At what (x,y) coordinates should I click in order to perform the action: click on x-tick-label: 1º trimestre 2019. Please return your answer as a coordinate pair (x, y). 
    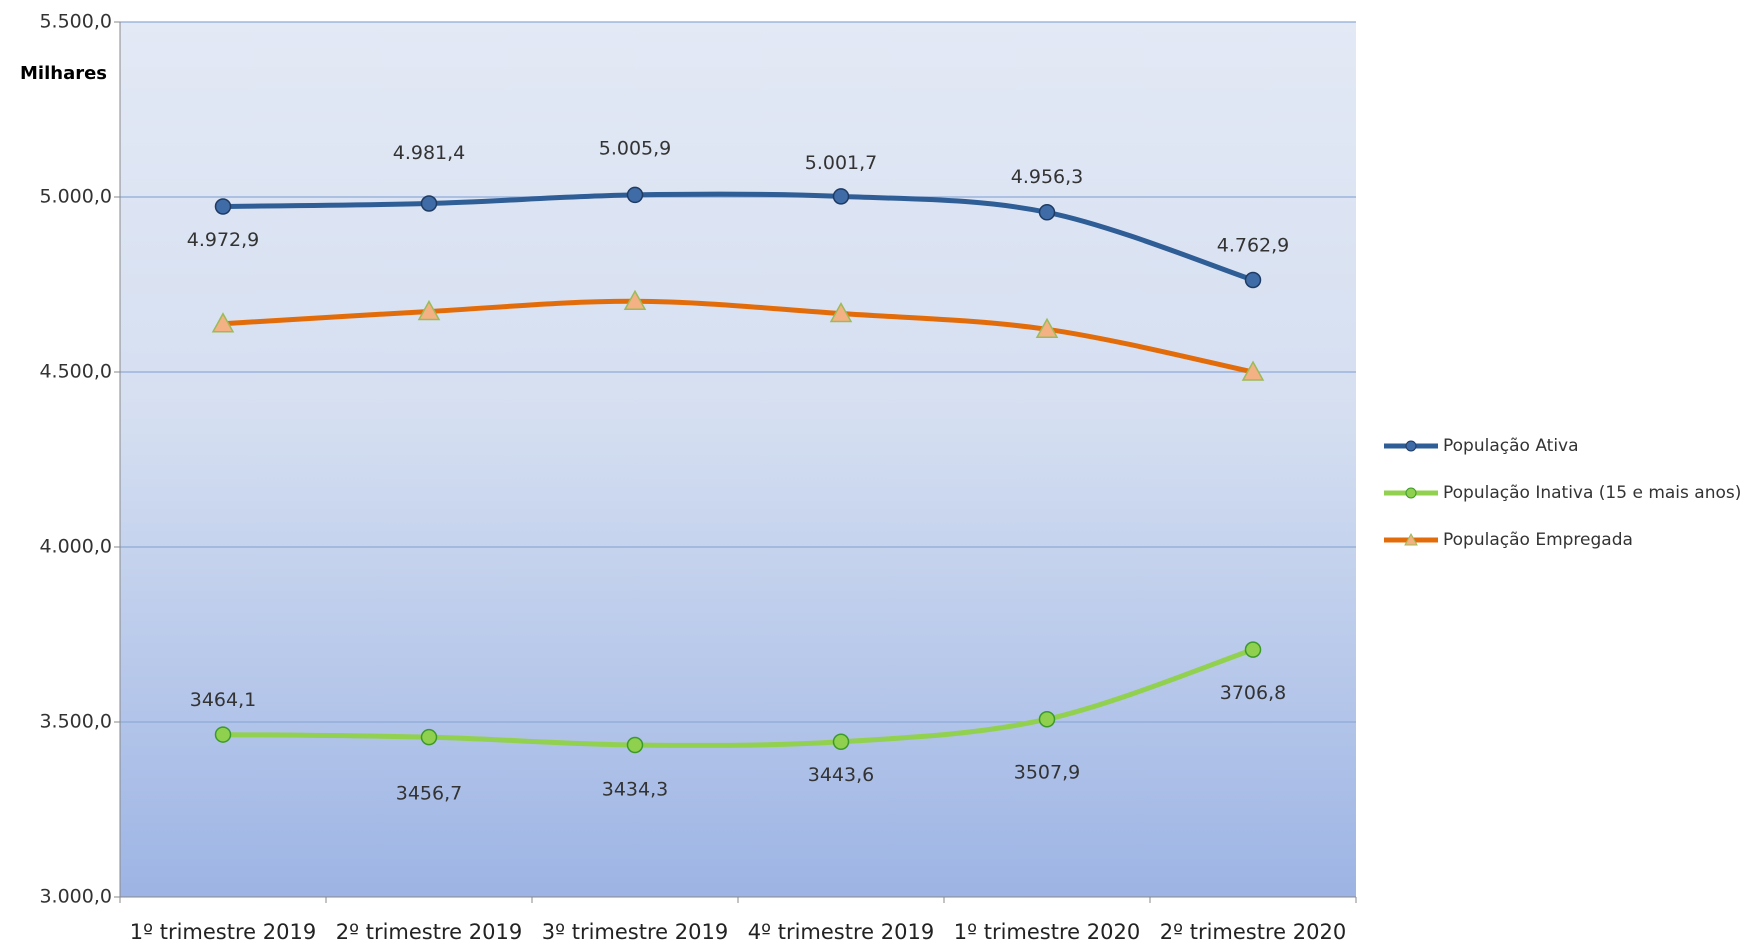
    Looking at the image, I should click on (223, 932).